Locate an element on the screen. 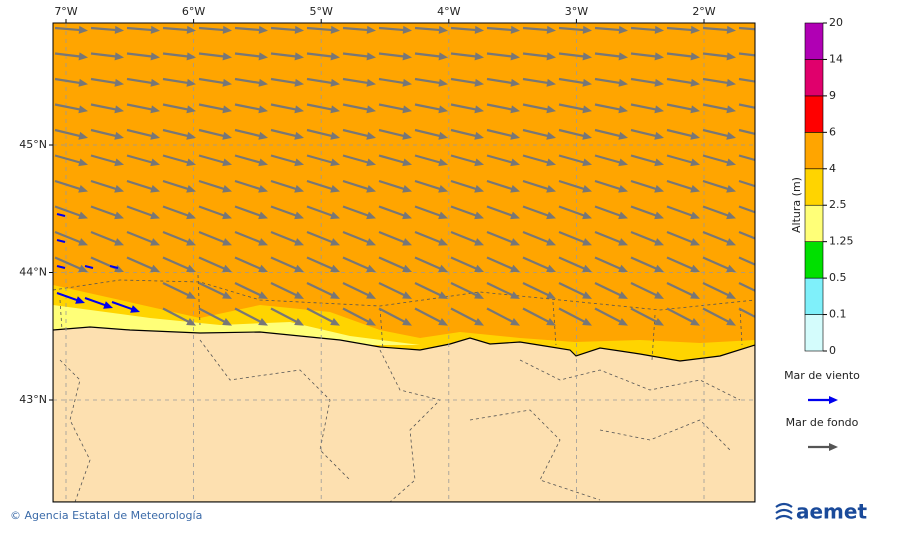  legend: Mar de viento Mar de fondo is located at coordinates (822, 410).